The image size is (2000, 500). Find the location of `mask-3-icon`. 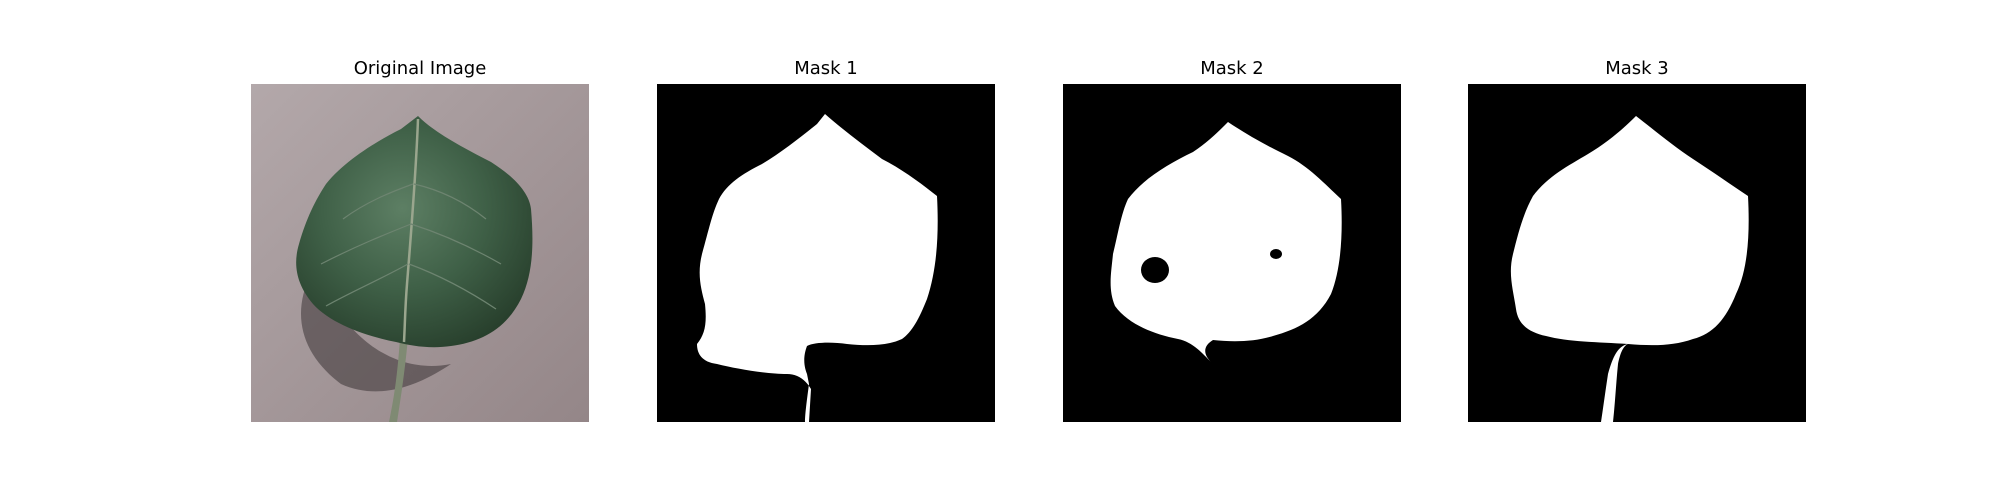

mask-3-icon is located at coordinates (1637, 253).